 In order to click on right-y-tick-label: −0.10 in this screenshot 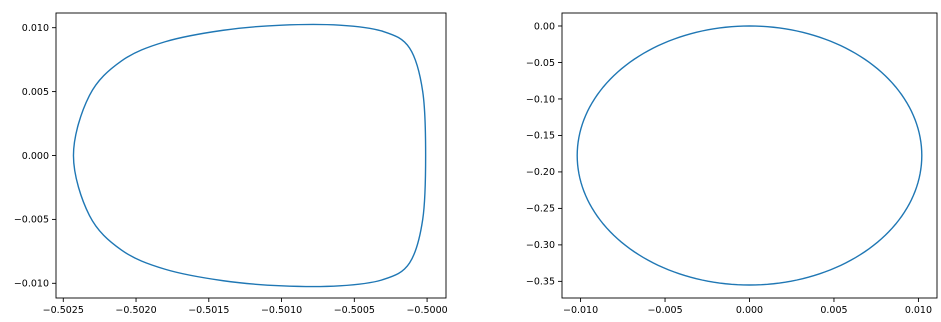, I will do `click(540, 99)`.